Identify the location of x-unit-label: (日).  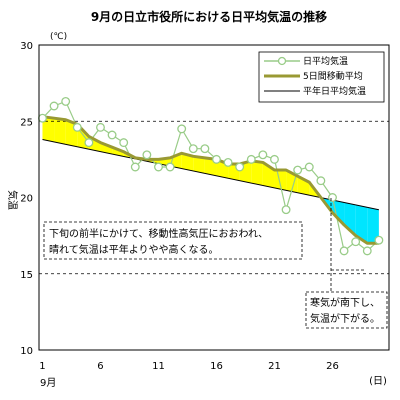
(378, 381).